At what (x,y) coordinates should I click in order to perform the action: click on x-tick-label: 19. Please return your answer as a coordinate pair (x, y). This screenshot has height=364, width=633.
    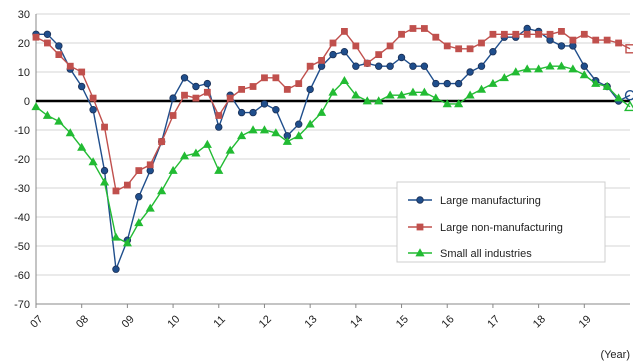
    Looking at the image, I should click on (585, 321).